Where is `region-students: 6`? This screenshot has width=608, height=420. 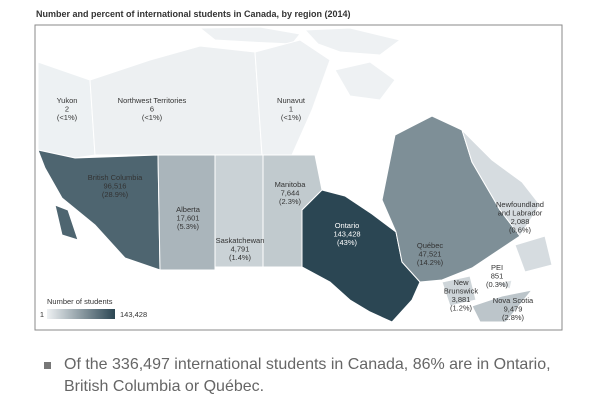 region-students: 6 is located at coordinates (152, 109).